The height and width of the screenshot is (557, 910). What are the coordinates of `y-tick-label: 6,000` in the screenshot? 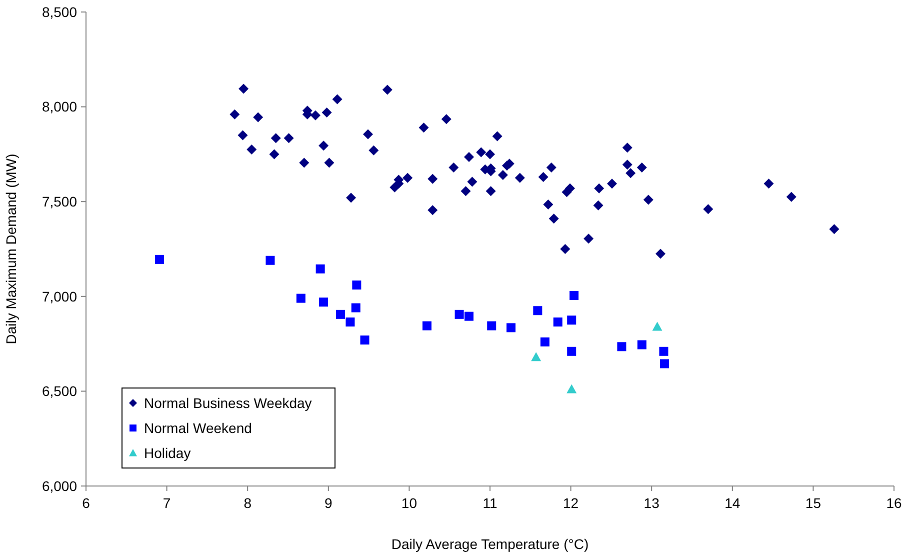 It's located at (60, 486).